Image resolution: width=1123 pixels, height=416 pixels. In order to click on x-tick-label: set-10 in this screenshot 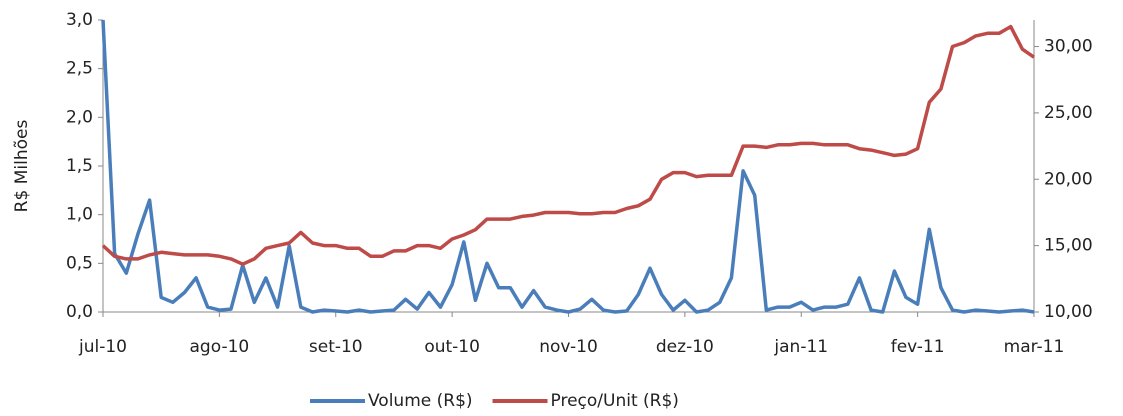, I will do `click(336, 347)`.